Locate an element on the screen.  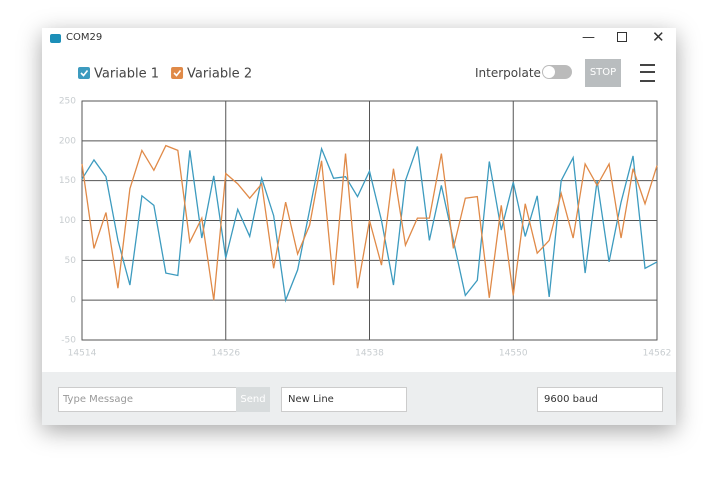
maximize is located at coordinates (622, 37).